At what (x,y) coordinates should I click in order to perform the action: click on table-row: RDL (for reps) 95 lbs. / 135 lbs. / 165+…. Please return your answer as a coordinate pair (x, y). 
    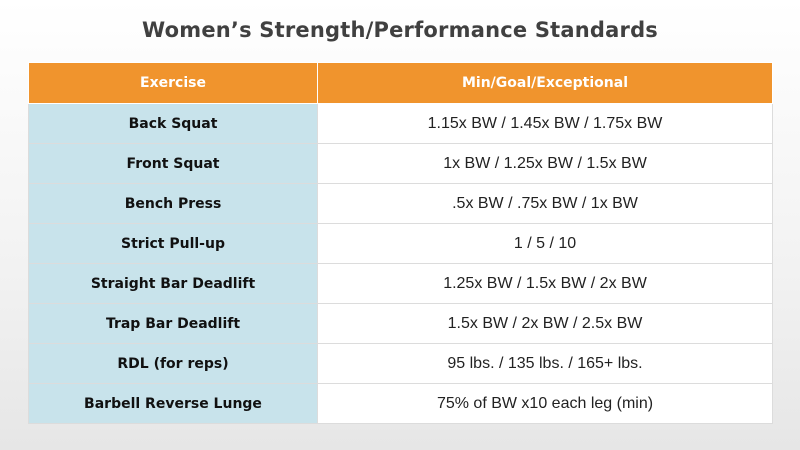
    Looking at the image, I should click on (400, 363).